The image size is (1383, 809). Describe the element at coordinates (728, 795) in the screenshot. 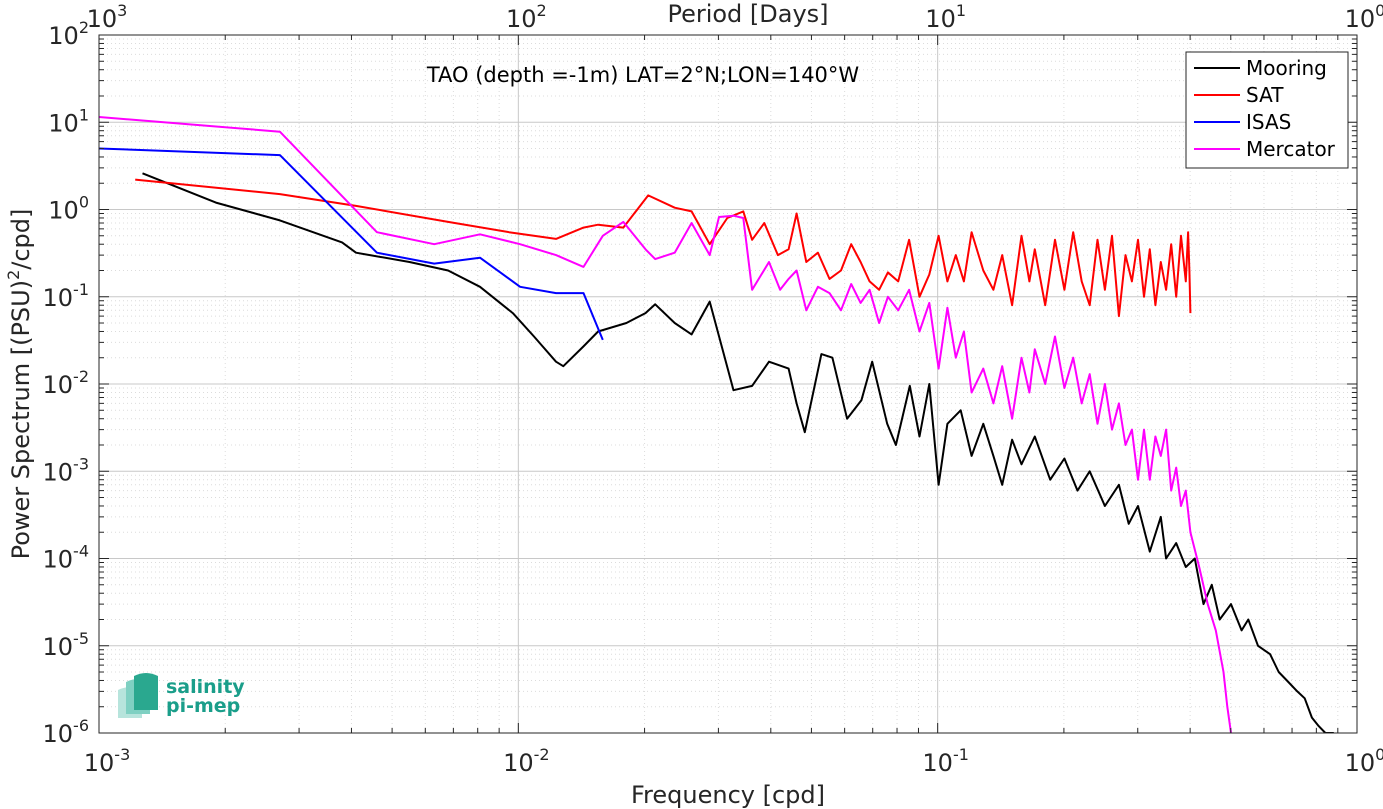

I see `x-axis-title: Frequency [cpd]` at that location.